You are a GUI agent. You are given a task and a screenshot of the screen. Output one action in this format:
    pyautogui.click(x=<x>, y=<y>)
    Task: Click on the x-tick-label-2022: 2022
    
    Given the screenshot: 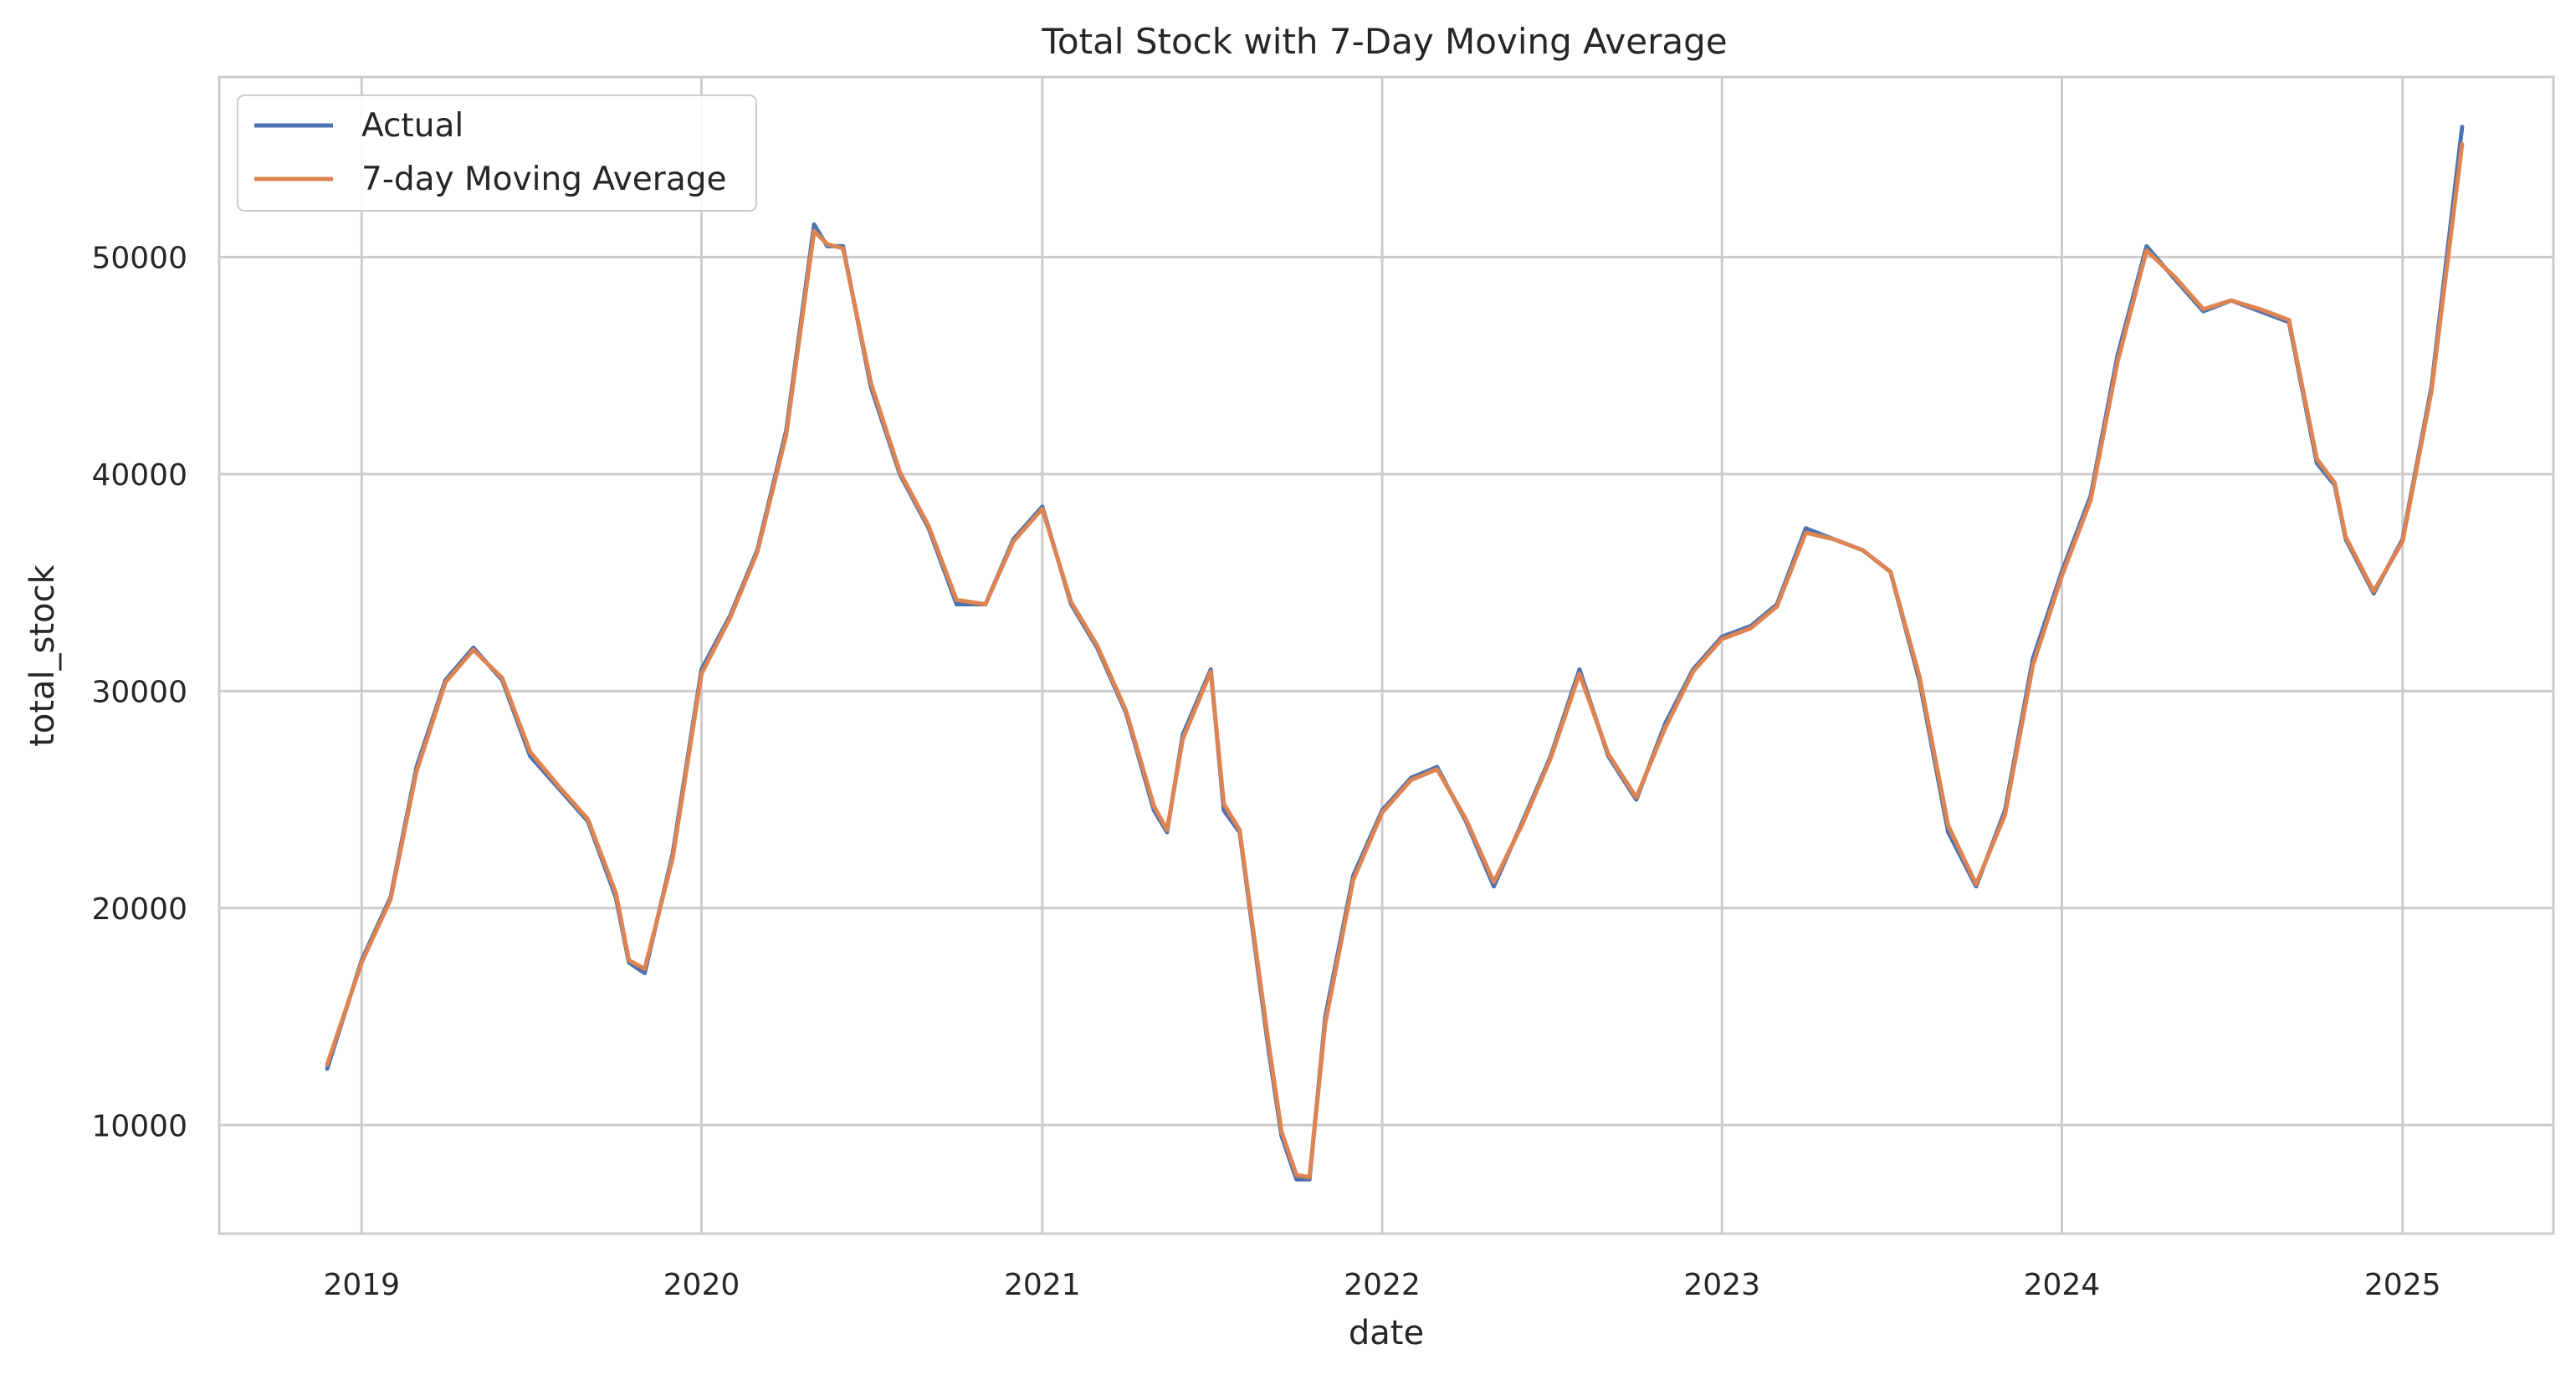 What is the action you would take?
    pyautogui.click(x=1383, y=1285)
    